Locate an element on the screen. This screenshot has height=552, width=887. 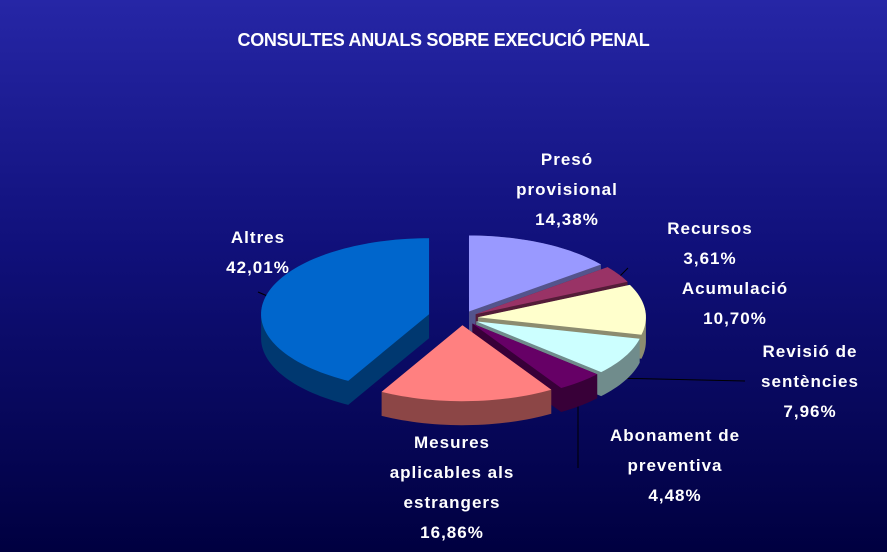
category-label: Presó provisional is located at coordinates (567, 174).